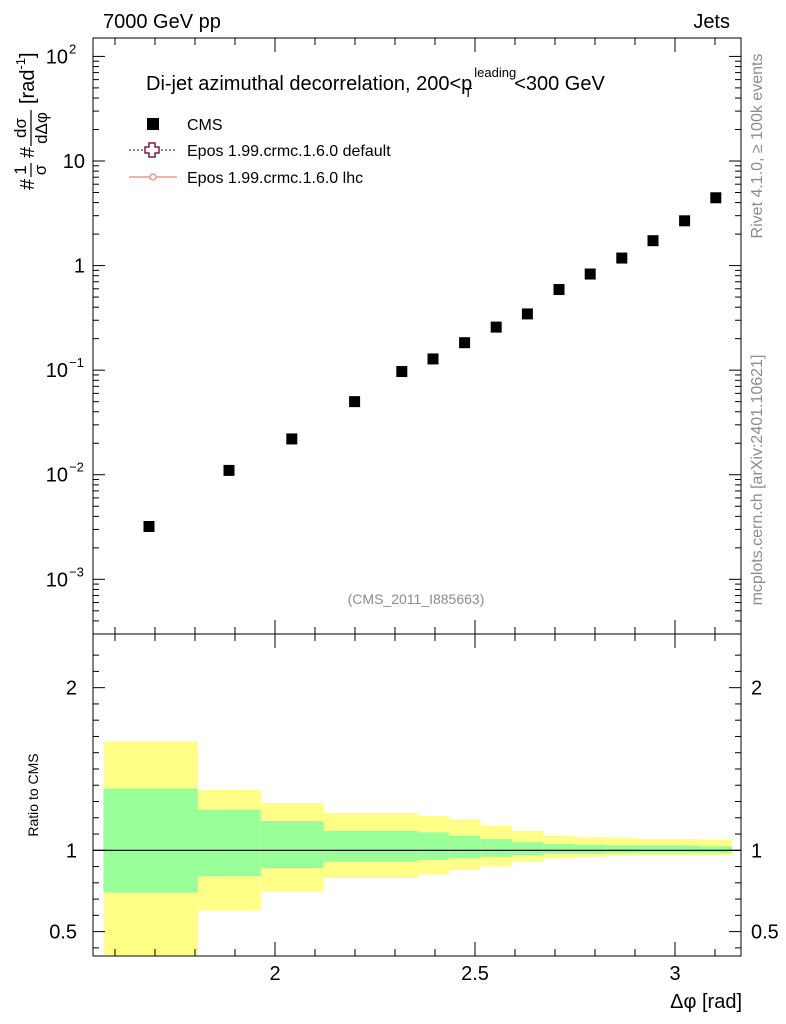  Describe the element at coordinates (289, 151) in the screenshot. I see `legend-epos-default-label: Epos 1.99.crmc.1.6.0 default` at that location.